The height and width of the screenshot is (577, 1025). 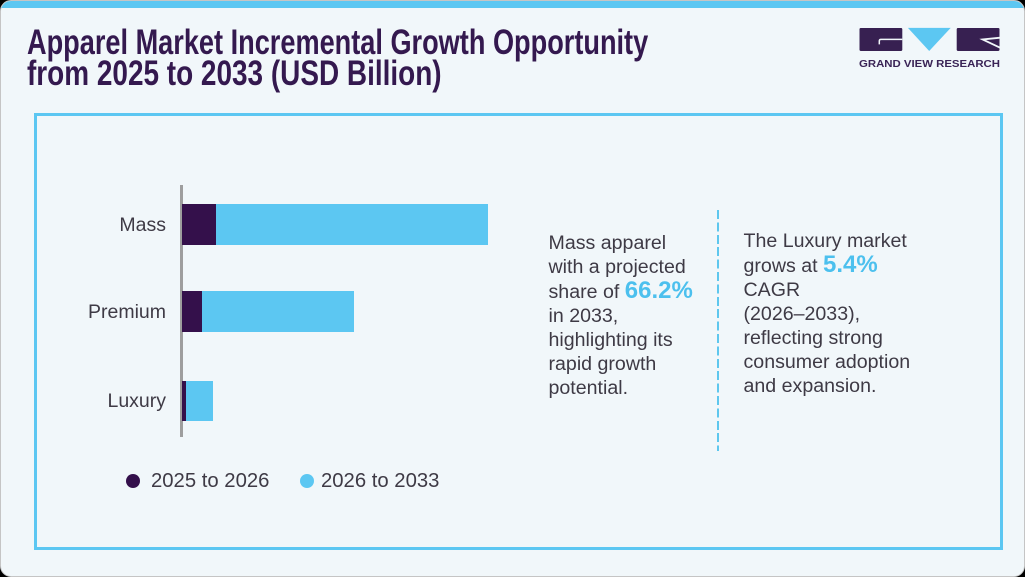 I want to click on svg-text: GRAND VIEW RESEARCH, so click(x=929, y=64).